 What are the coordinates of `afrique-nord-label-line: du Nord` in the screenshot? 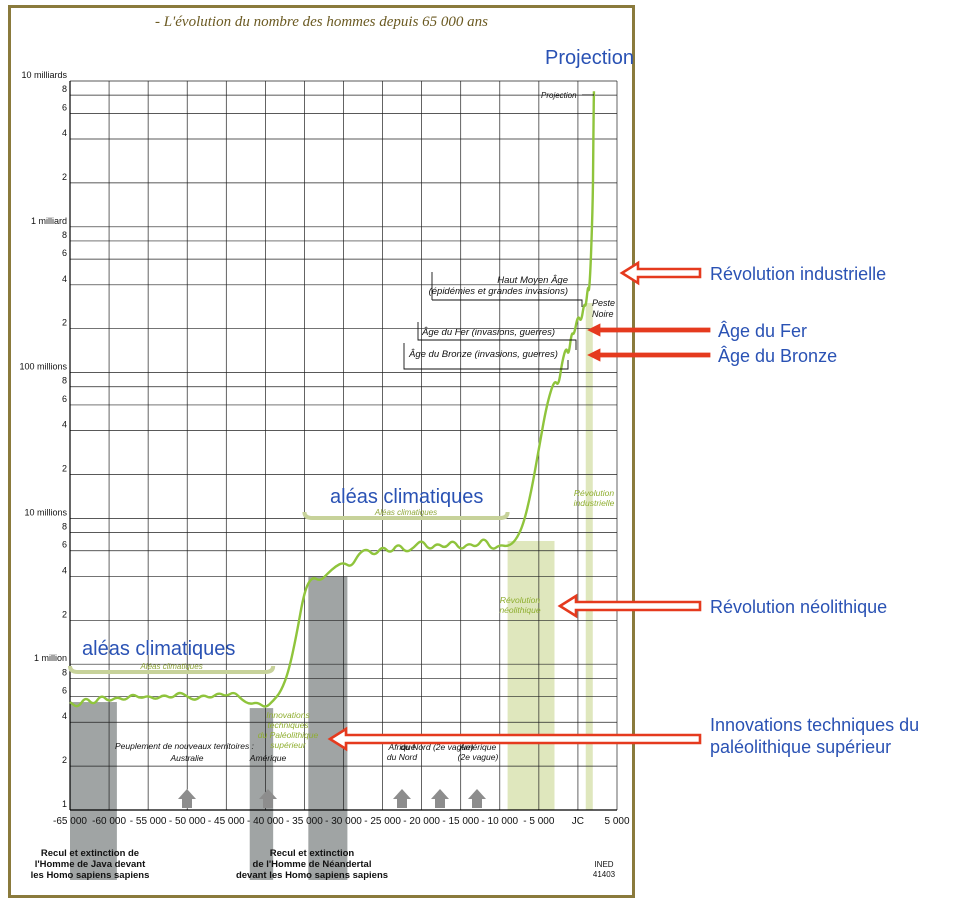 It's located at (402, 757).